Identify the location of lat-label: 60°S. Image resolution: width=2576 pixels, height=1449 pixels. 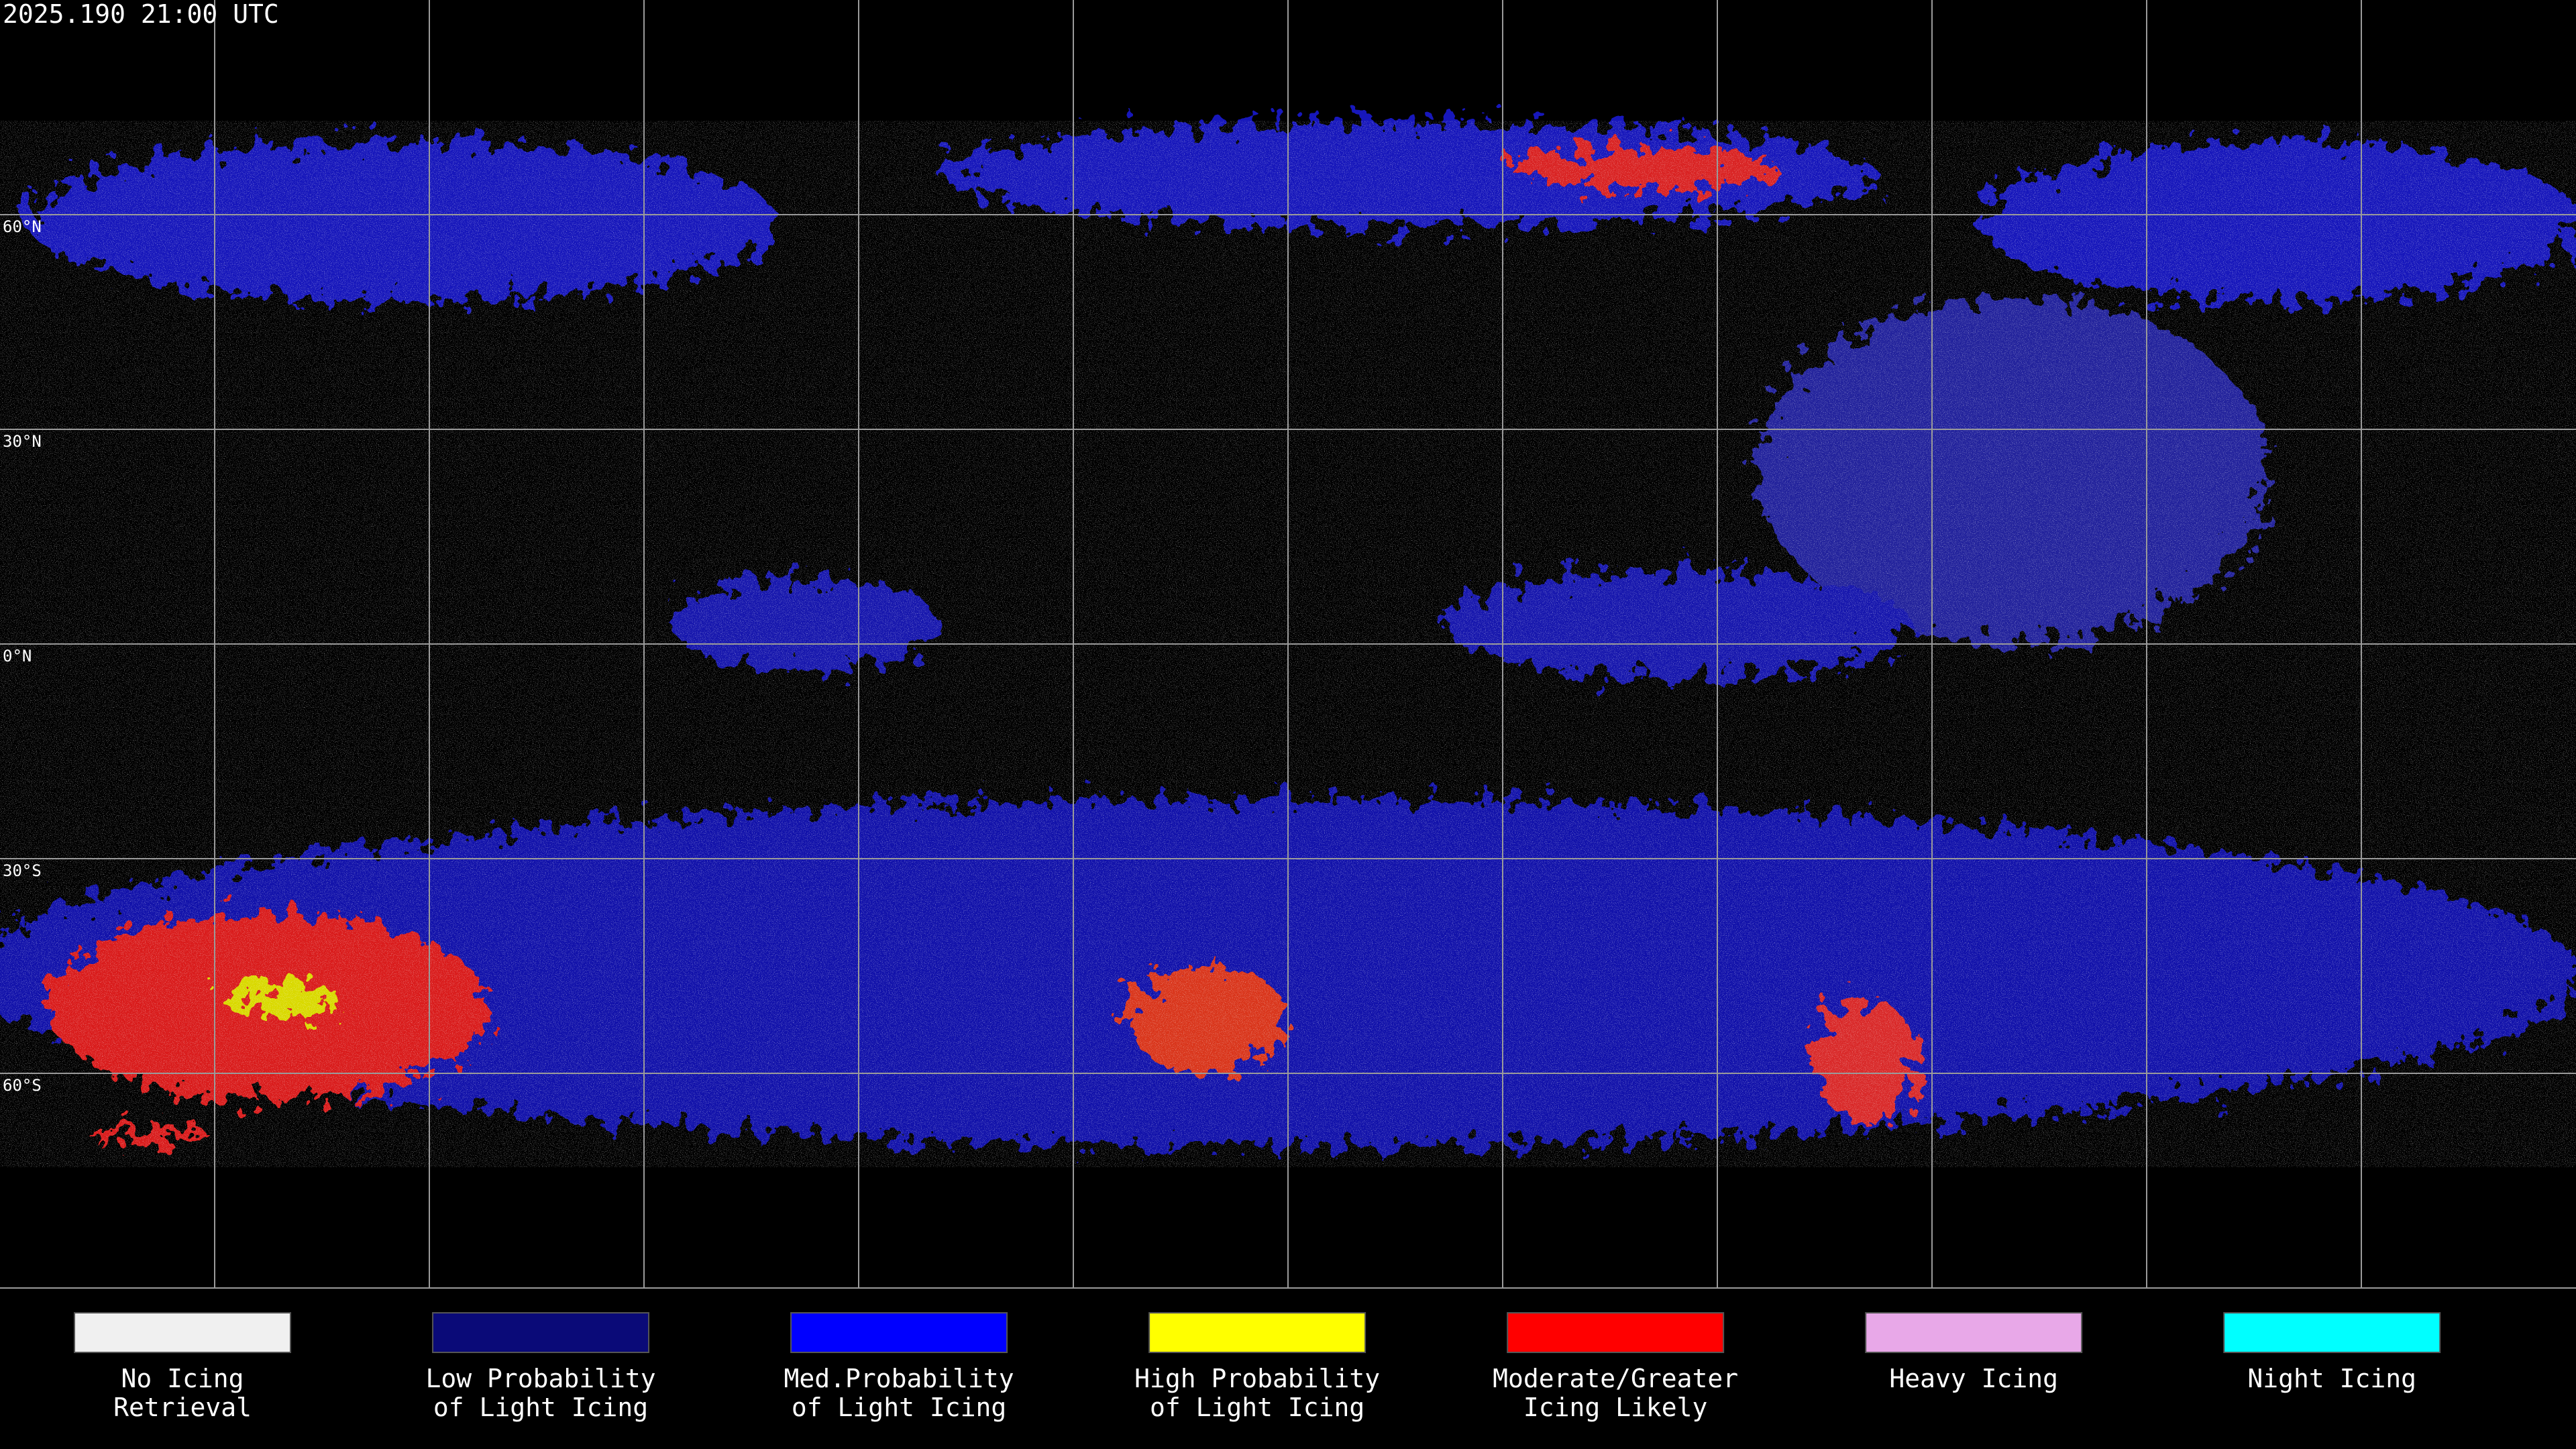
(22, 1085).